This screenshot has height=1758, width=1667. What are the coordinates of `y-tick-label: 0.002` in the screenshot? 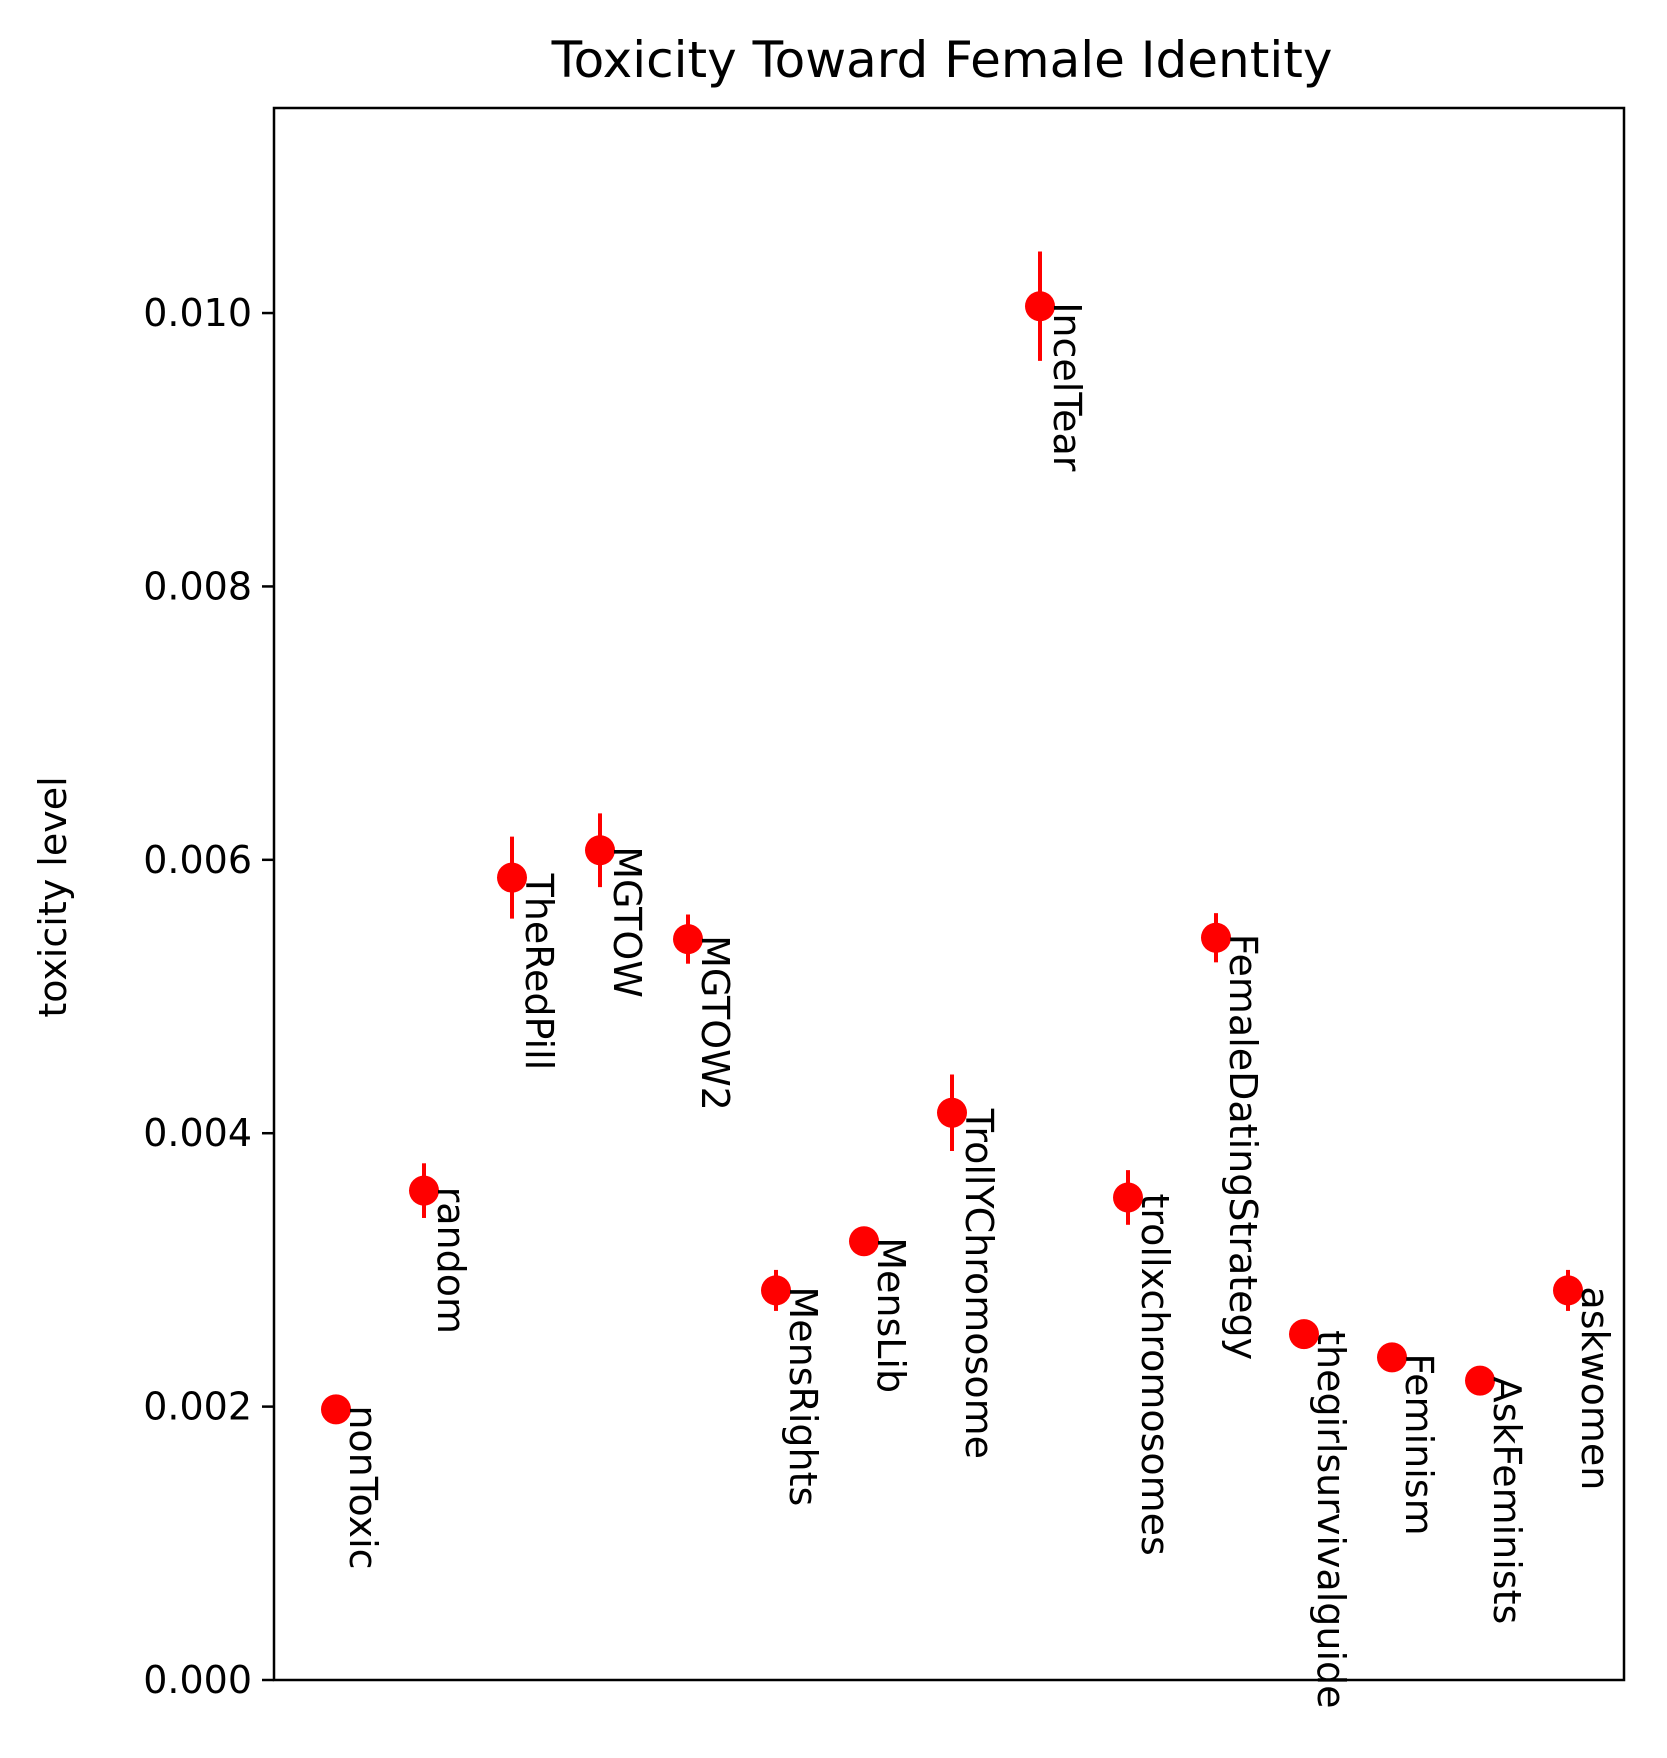 It's located at (197, 1407).